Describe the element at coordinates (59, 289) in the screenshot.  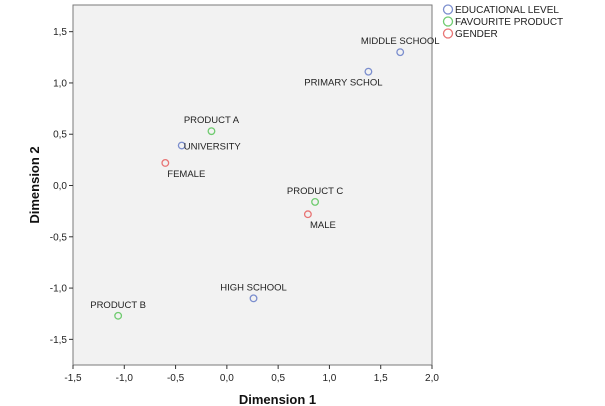
I see `y-tick-label: -1,0` at that location.